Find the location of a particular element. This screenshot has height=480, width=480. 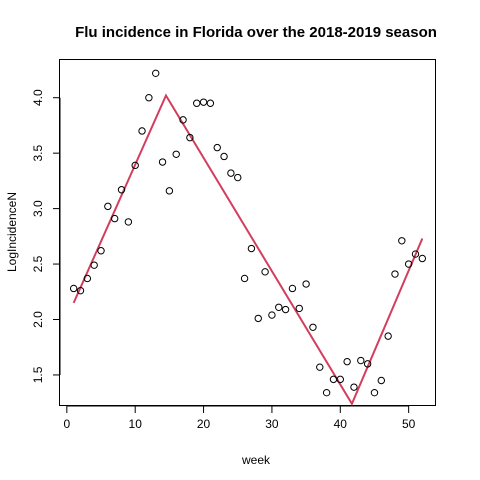

y-tick-label: 2.0 is located at coordinates (38, 319).